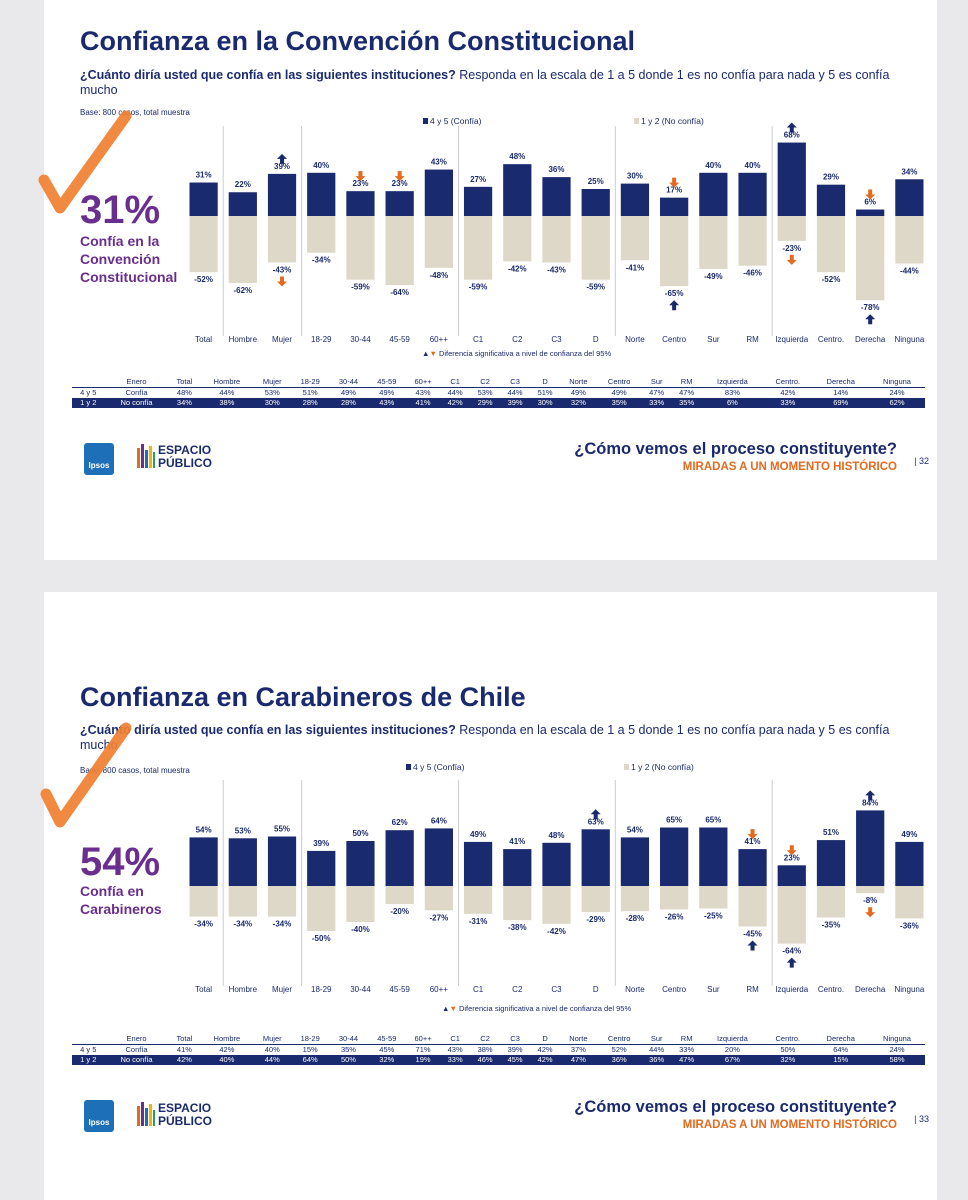 This screenshot has width=968, height=1200. I want to click on table-cell: 24%, so click(897, 1049).